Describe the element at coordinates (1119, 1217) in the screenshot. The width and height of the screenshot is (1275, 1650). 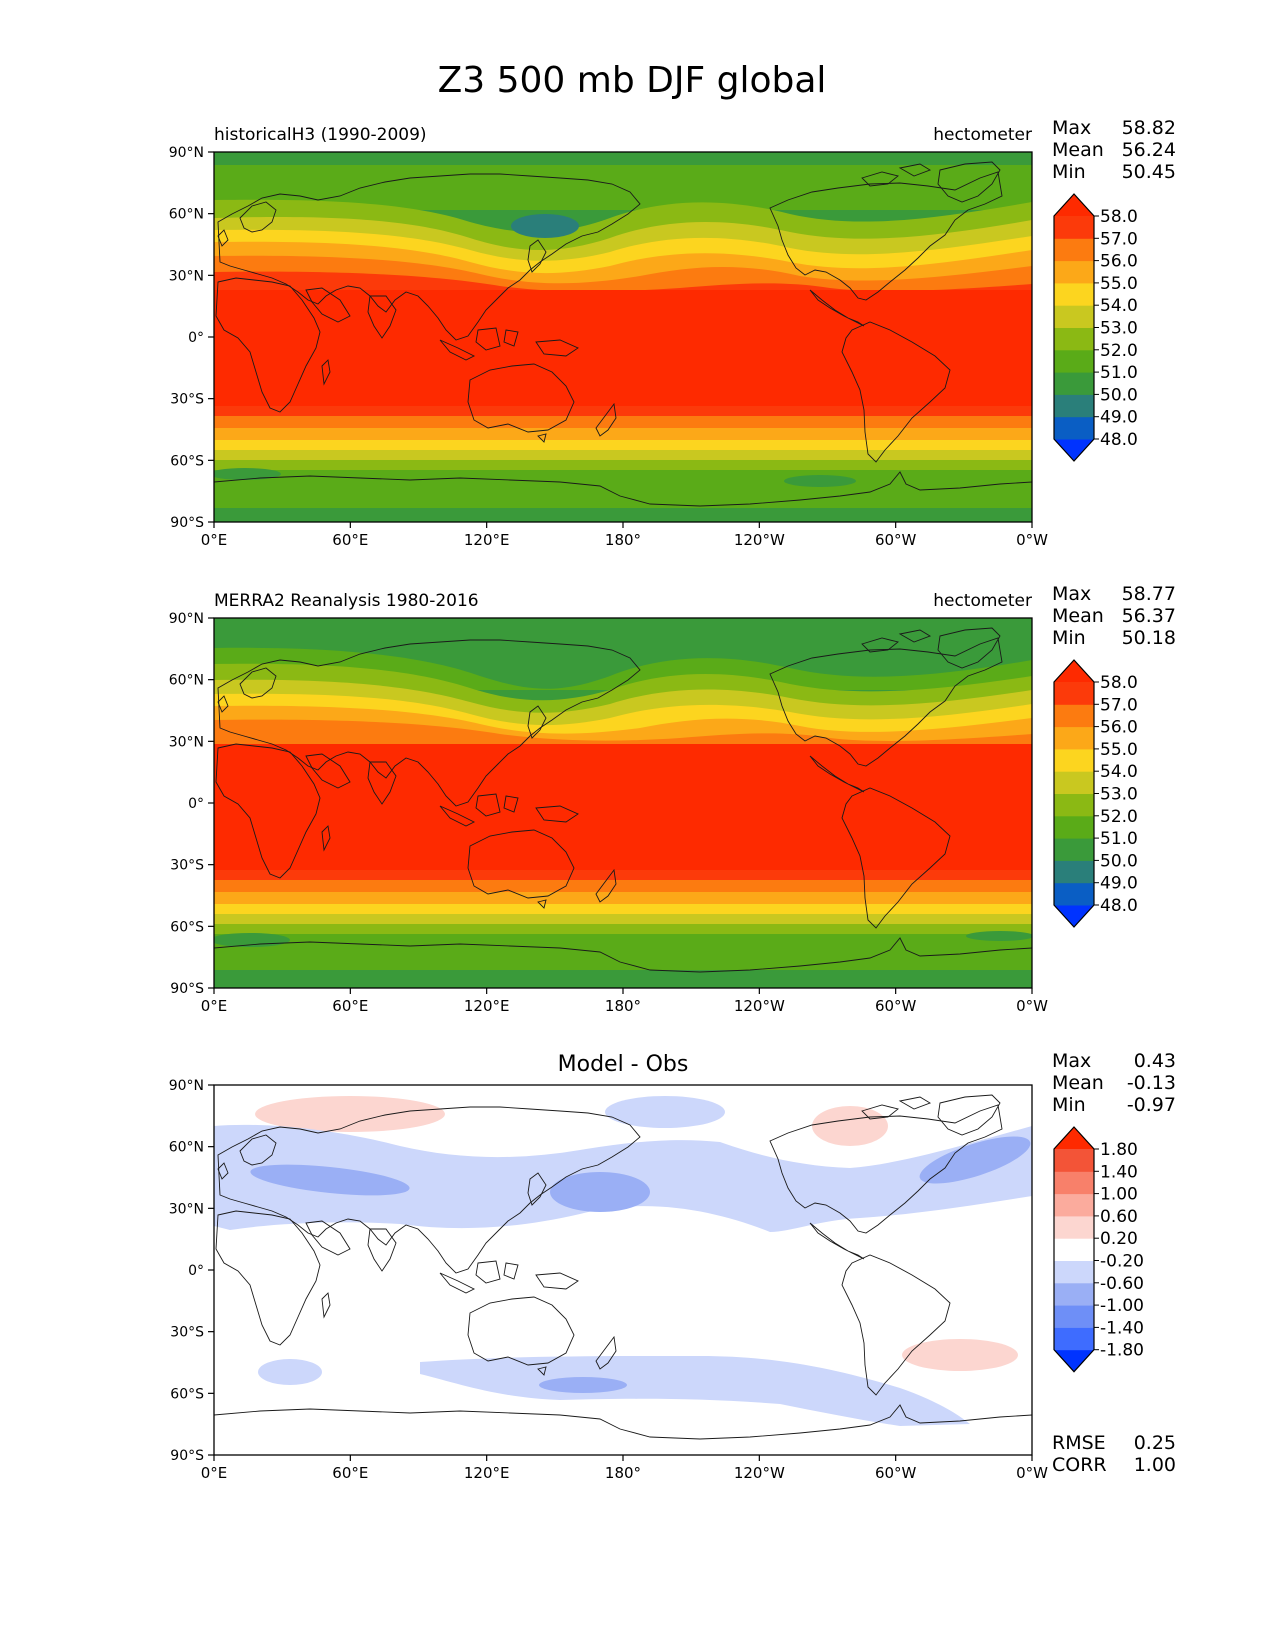
I see `colorbar-tick-label: 0.60` at that location.